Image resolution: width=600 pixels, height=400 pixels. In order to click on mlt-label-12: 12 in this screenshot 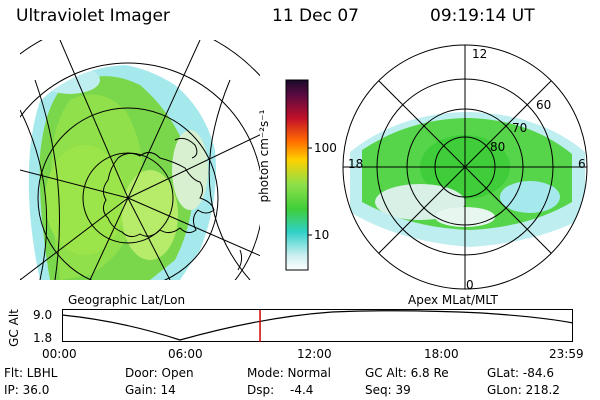, I will do `click(480, 54)`.